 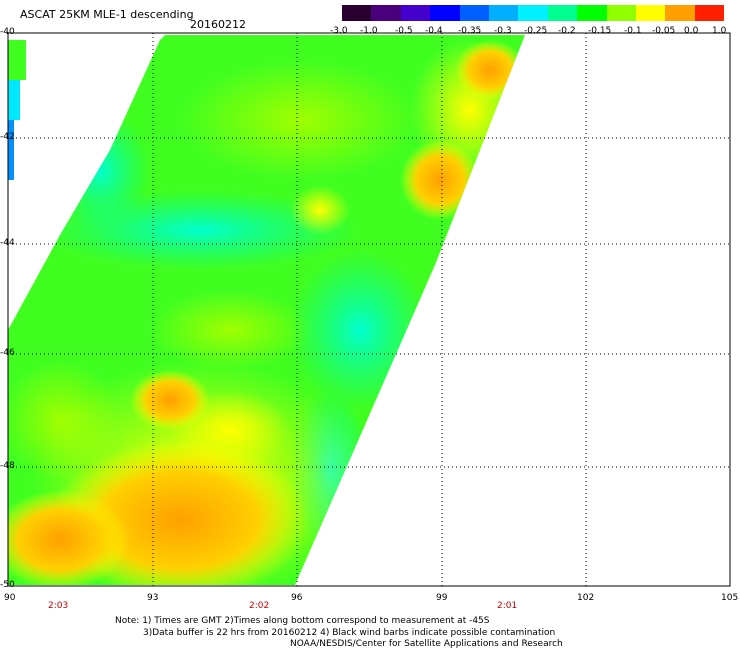 What do you see at coordinates (442, 598) in the screenshot?
I see `lon-label: 99` at bounding box center [442, 598].